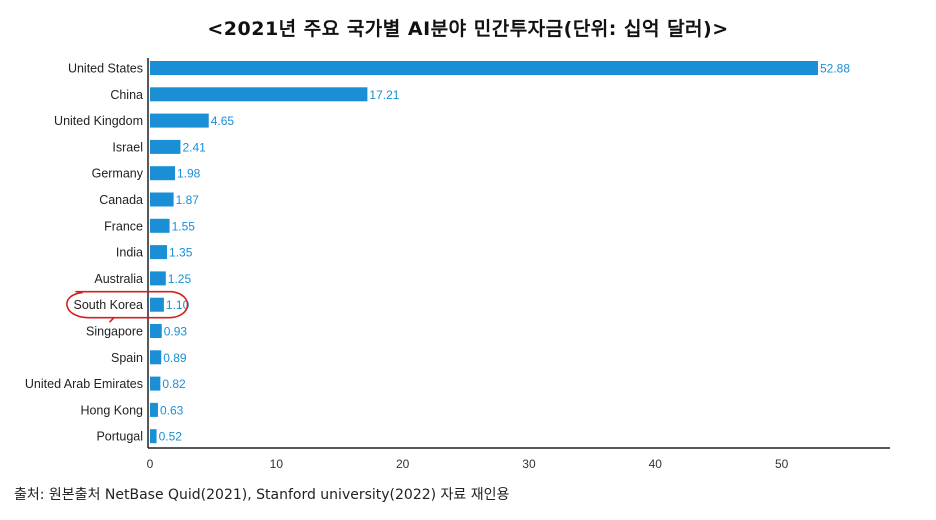 This screenshot has height=520, width=936. Describe the element at coordinates (835, 69) in the screenshot. I see `value-label: 52.88` at that location.